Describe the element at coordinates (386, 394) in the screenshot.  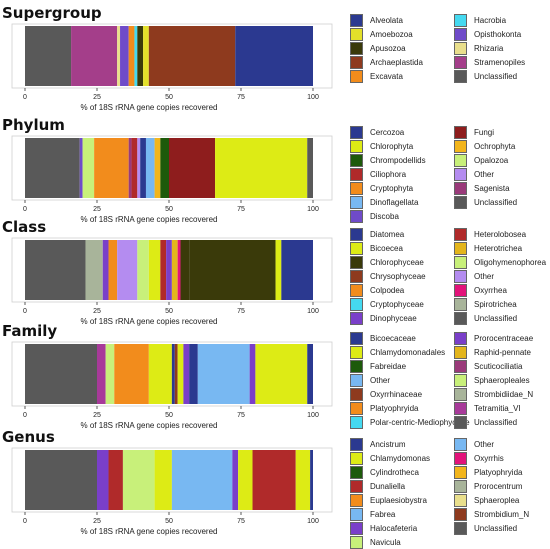
I see `legend-item-oxyrrhinaceae: Oxyrrhinaceae` at that location.